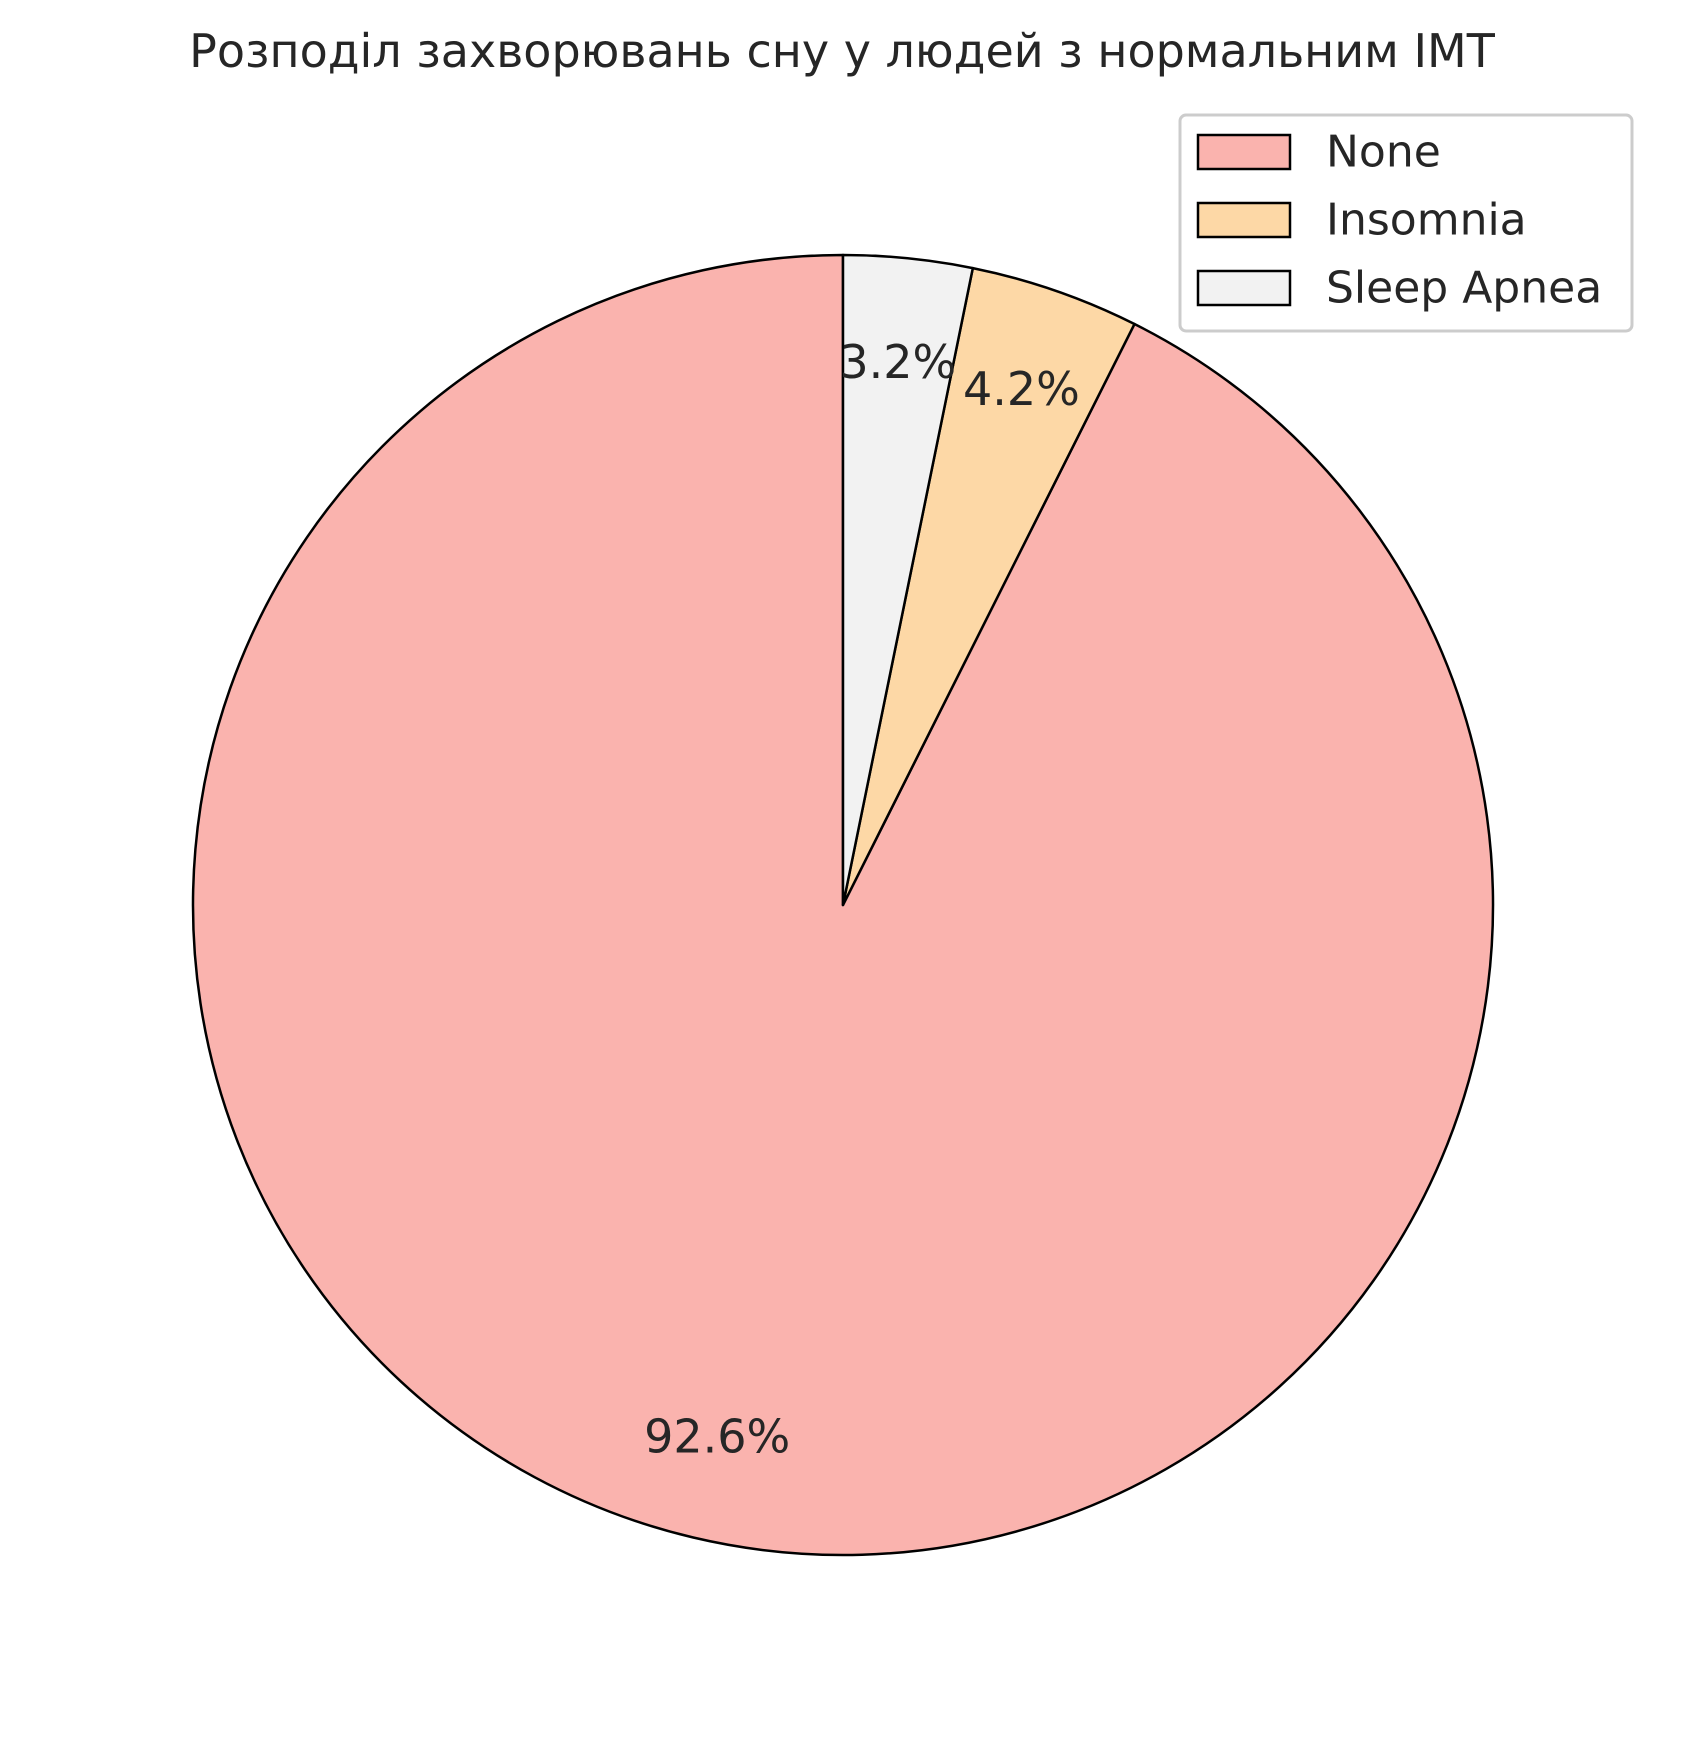  I want to click on legend-frame, so click(1406, 223).